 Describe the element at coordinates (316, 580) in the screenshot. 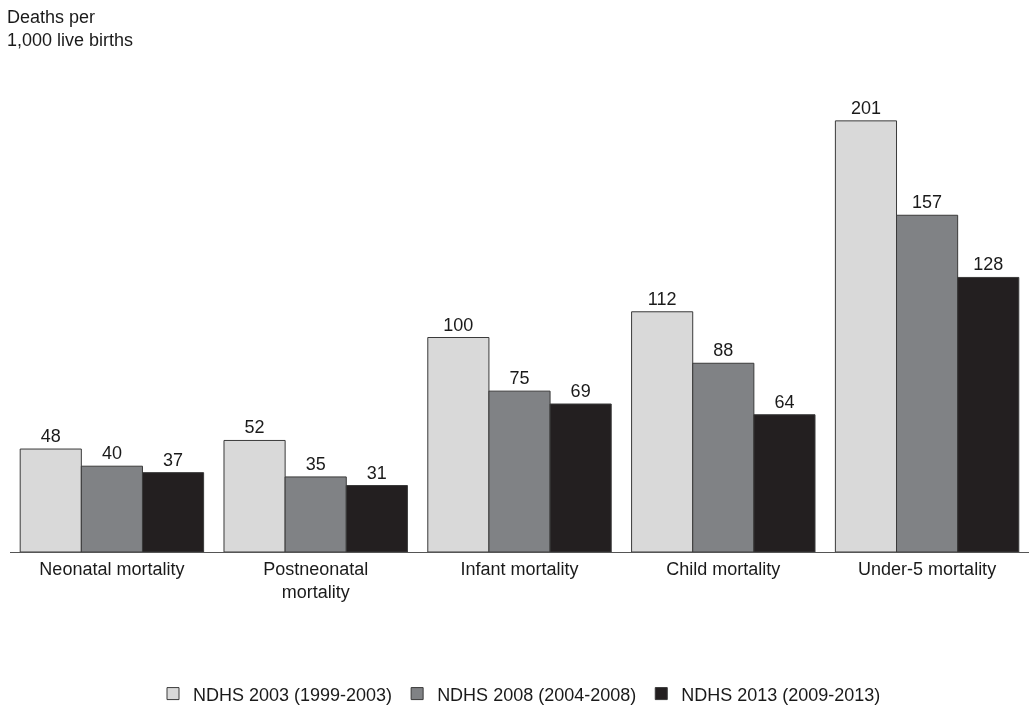

I see `x-tick-label: Postneonatal mortality` at that location.